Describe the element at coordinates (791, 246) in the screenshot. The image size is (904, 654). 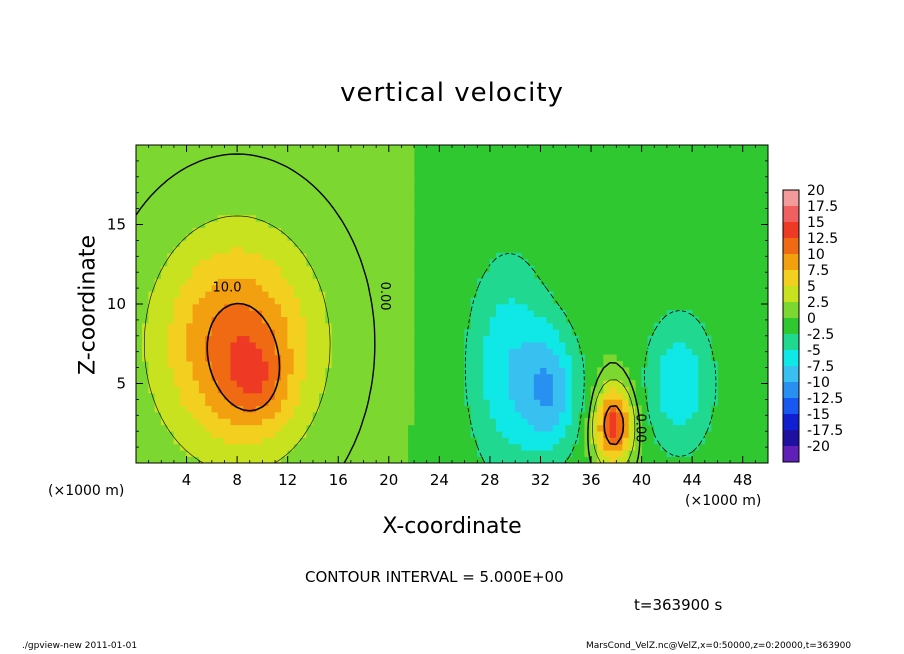
I see `colorbar-swatch` at that location.